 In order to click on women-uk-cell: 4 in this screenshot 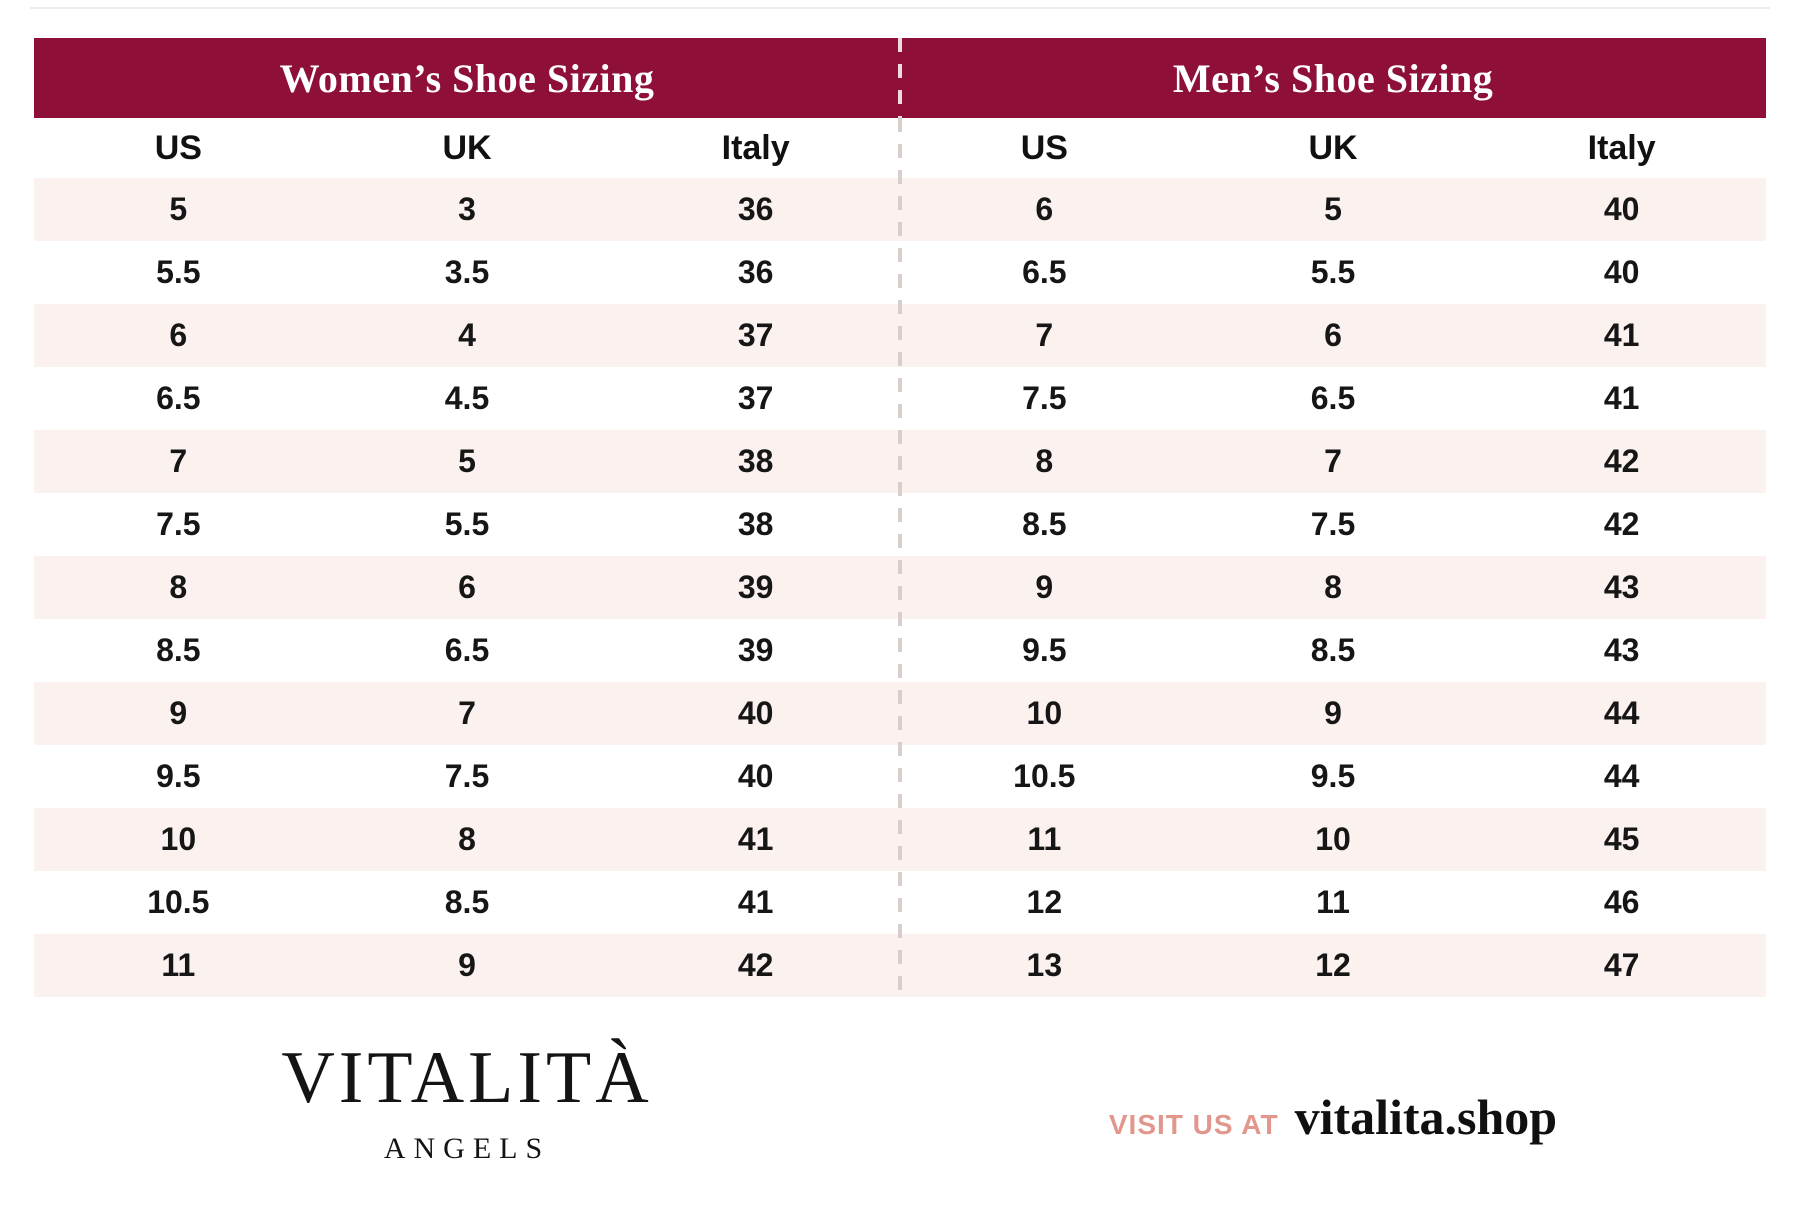, I will do `click(467, 335)`.